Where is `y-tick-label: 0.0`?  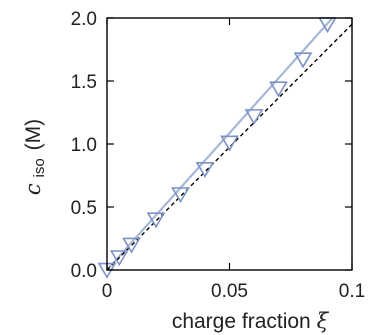
y-tick-label: 0.0 is located at coordinates (84, 271).